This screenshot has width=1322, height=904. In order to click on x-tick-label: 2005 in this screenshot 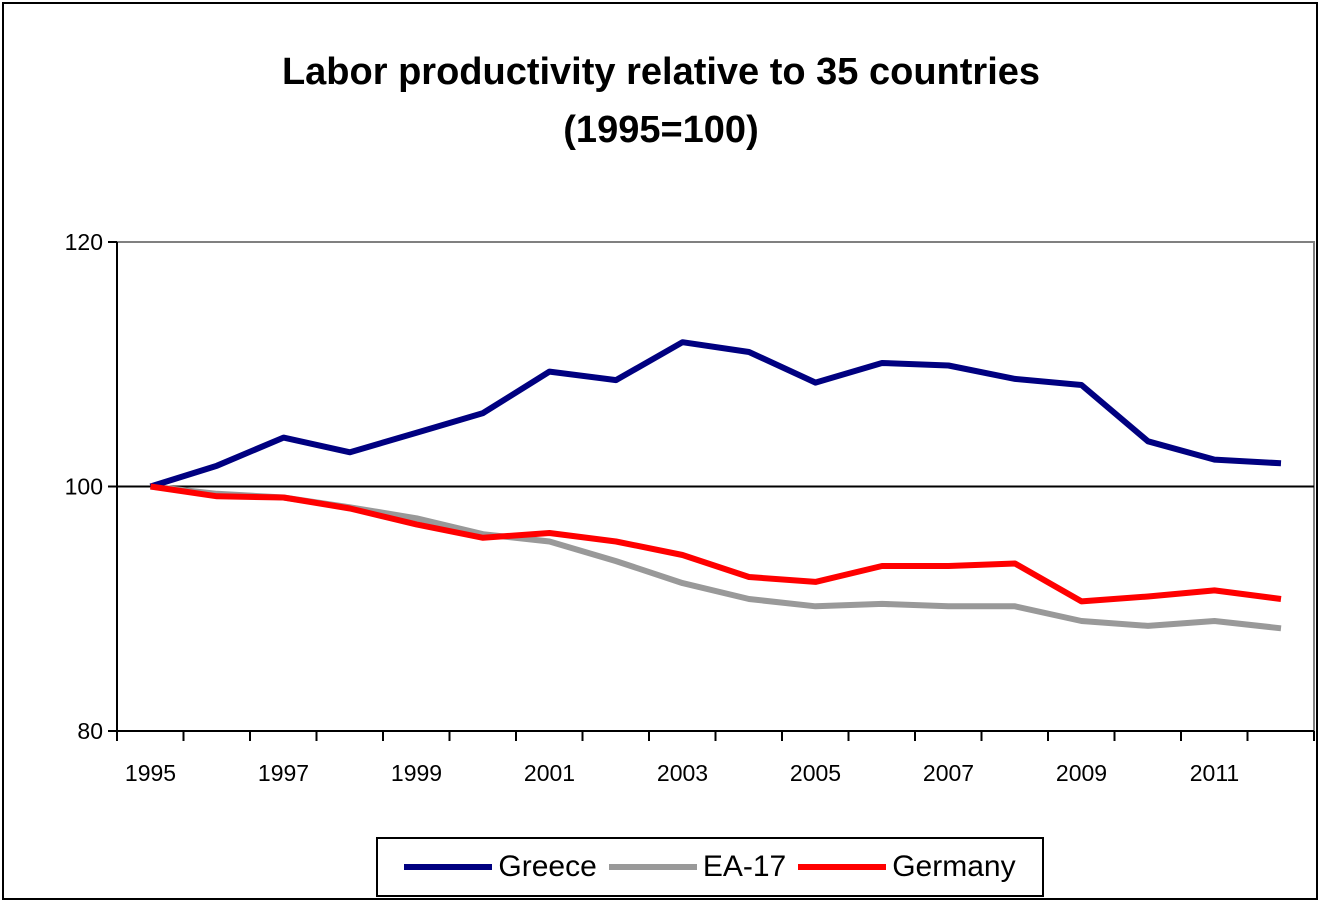, I will do `click(815, 773)`.